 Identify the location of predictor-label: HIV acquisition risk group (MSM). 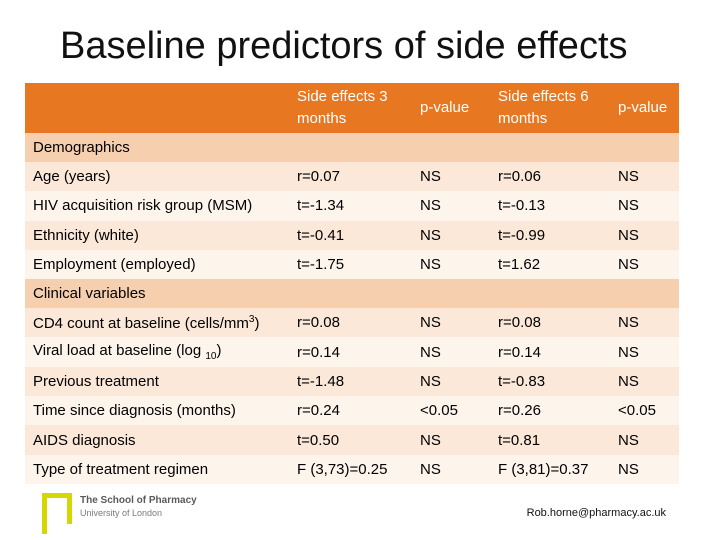
(157, 206).